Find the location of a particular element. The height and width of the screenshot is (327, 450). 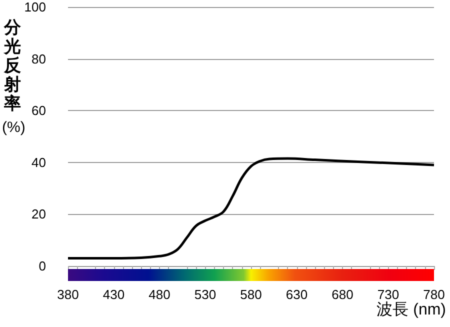

x-tick-label: 630 is located at coordinates (297, 294).